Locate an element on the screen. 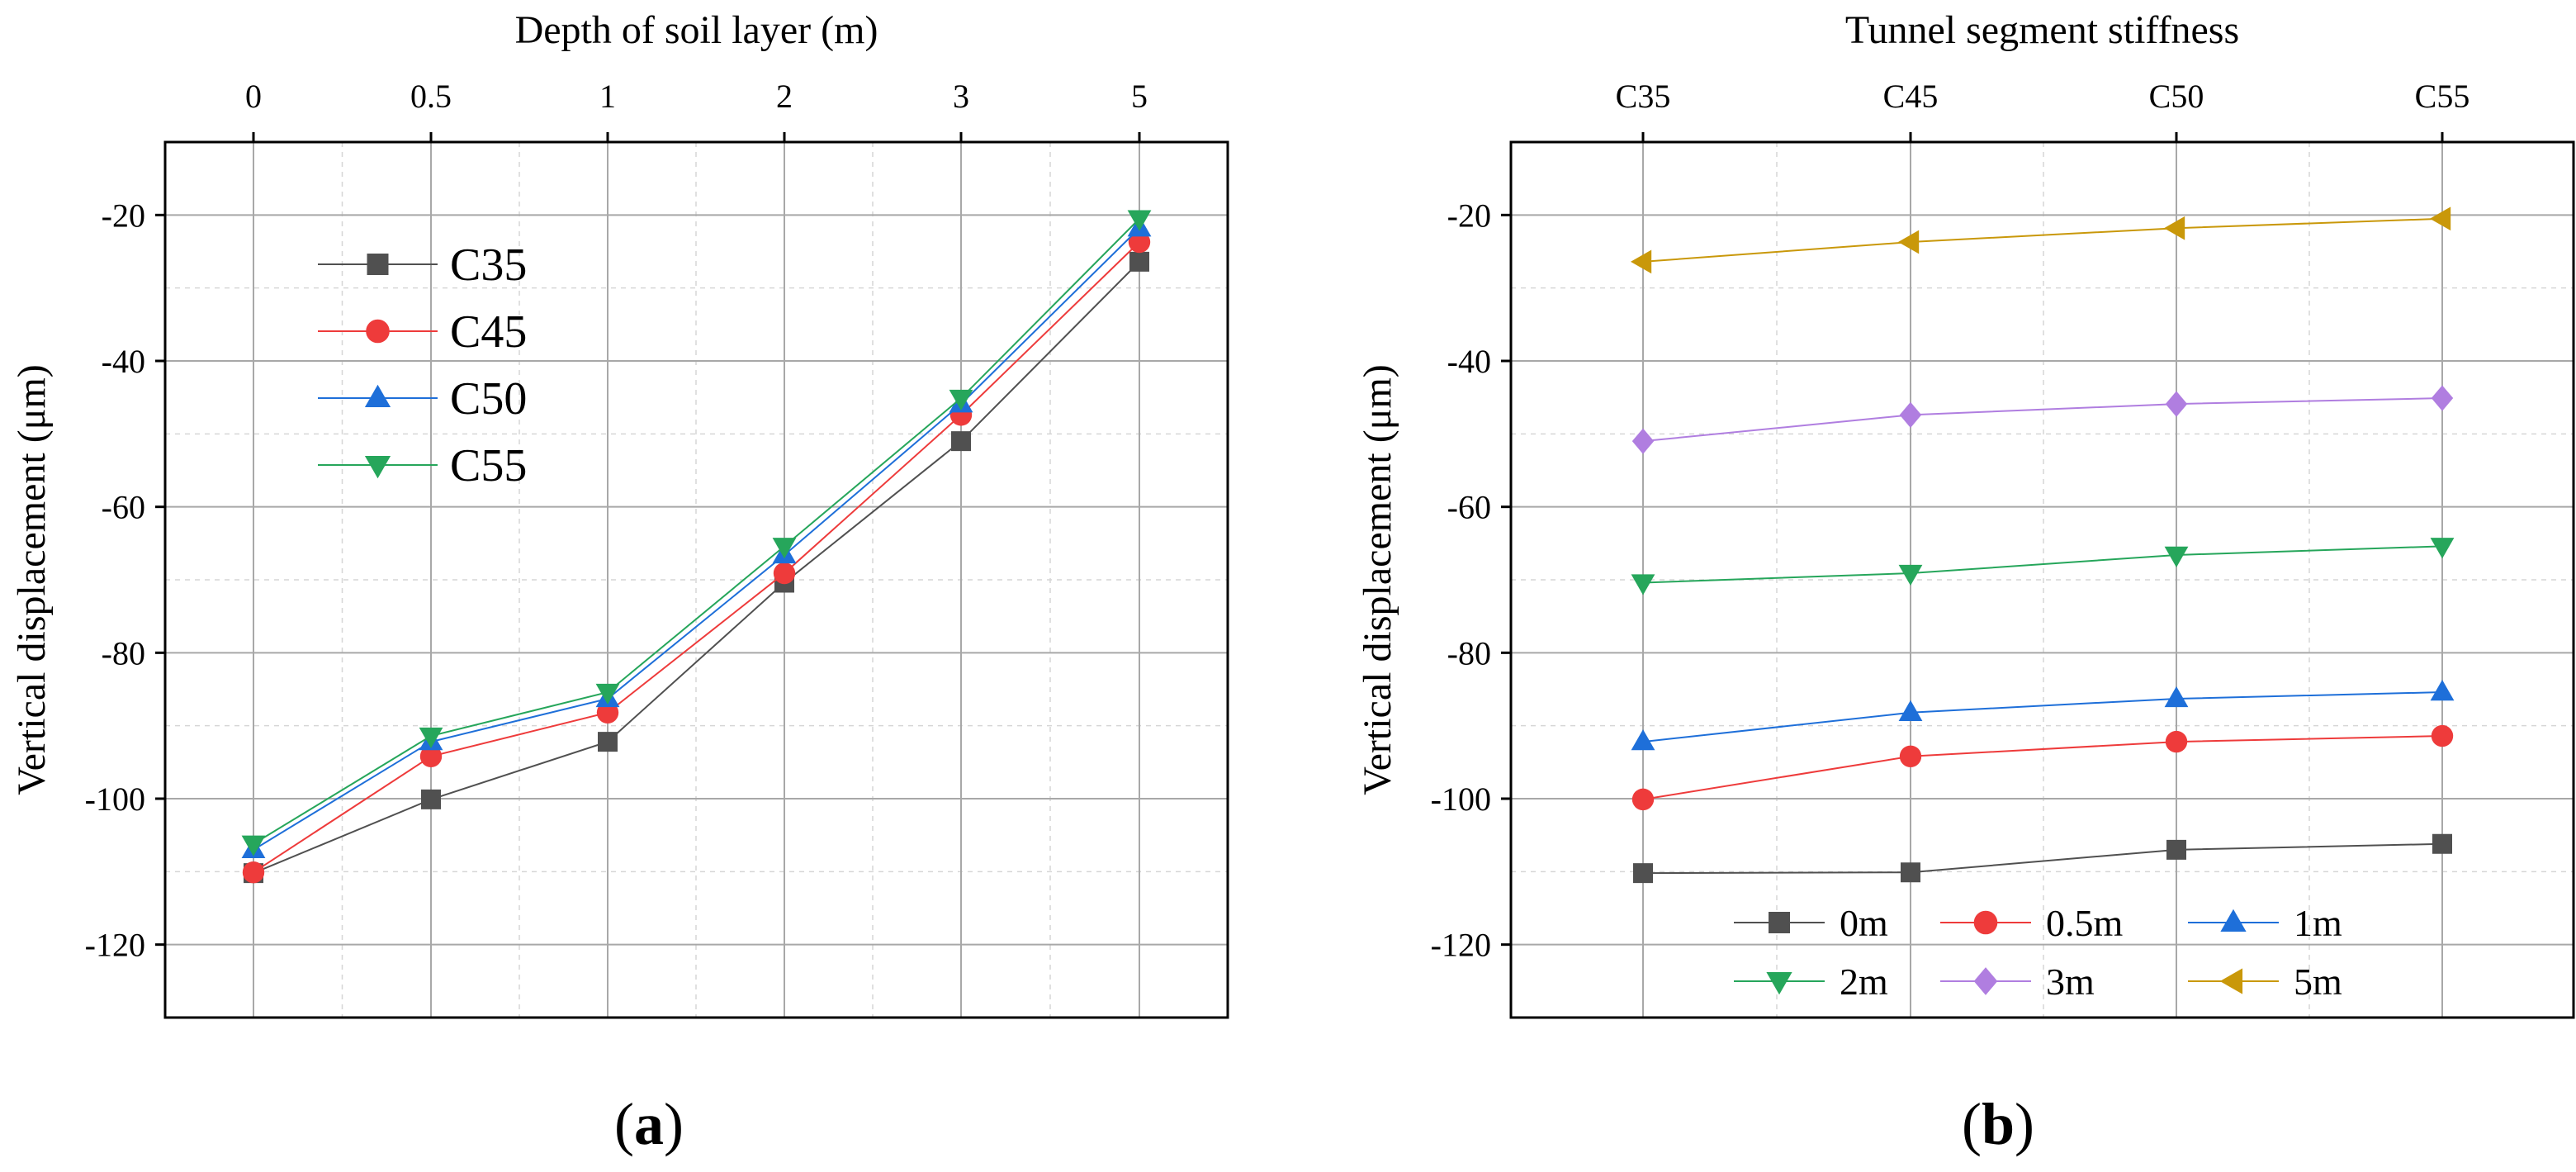 Image resolution: width=2576 pixels, height=1172 pixels. x-axis-title: Depth of soil layer (m) is located at coordinates (696, 30).